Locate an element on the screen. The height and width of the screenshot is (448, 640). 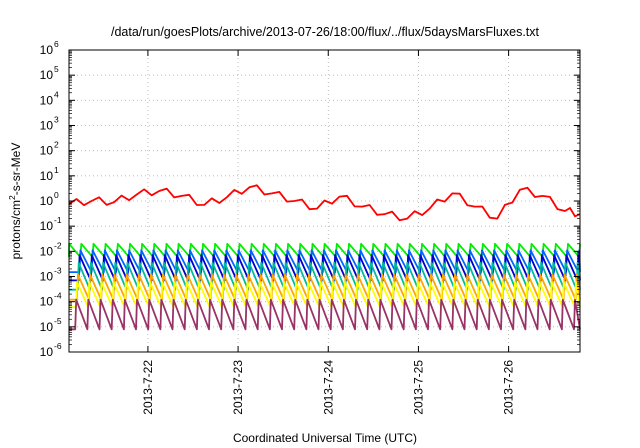
y-axis-label: protons/cm2-s-sr-MeV is located at coordinates (15, 201).